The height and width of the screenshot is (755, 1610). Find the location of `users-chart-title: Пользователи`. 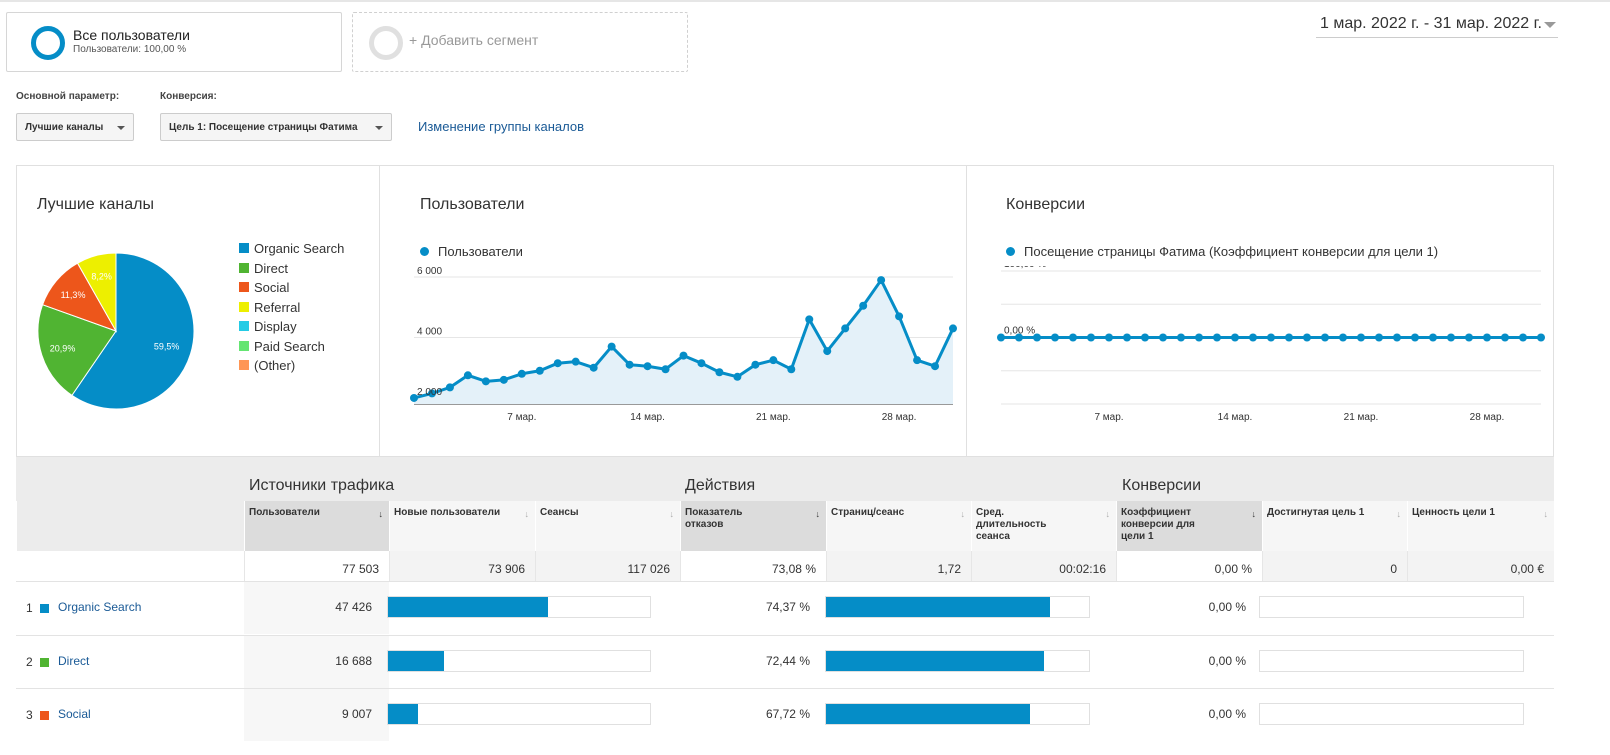

users-chart-title: Пользователи is located at coordinates (472, 204).